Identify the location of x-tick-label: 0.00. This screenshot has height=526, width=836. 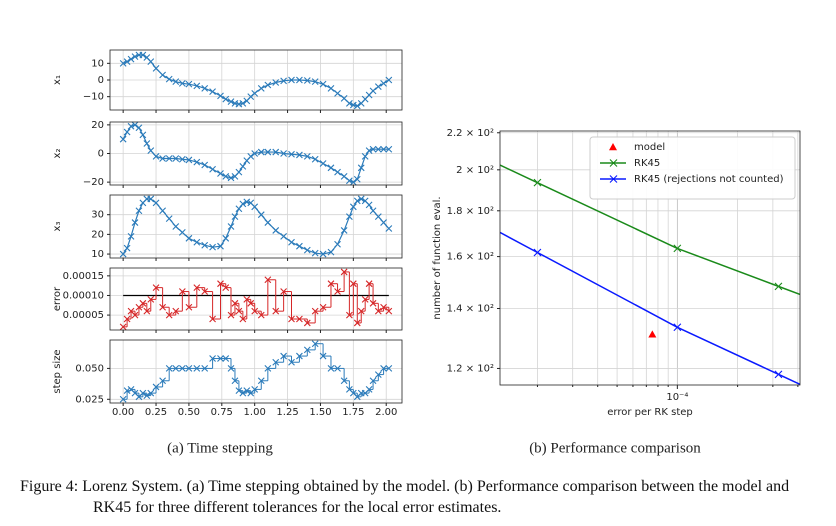
(123, 412).